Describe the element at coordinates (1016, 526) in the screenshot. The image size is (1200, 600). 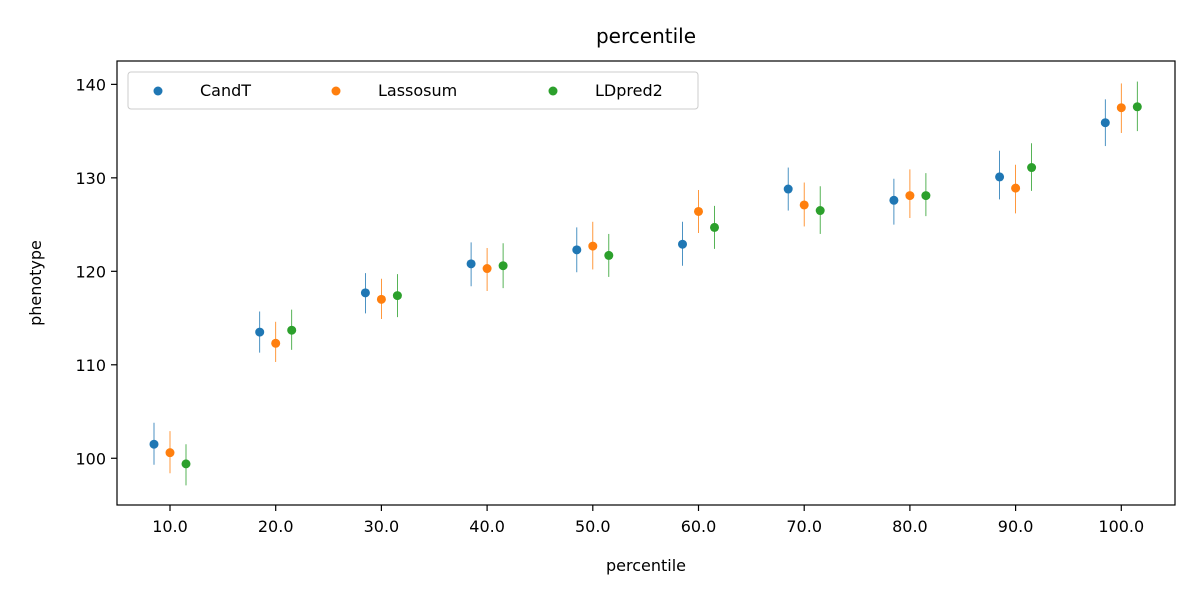
I see `x-tick-label: 90.0` at that location.